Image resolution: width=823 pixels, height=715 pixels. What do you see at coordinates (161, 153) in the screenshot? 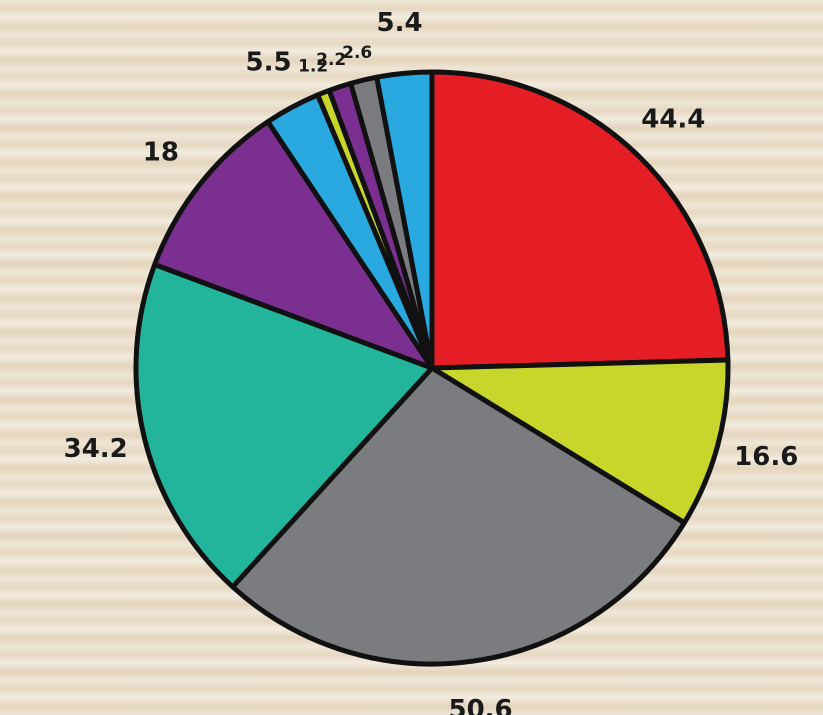
I see `value-label: 18` at bounding box center [161, 153].